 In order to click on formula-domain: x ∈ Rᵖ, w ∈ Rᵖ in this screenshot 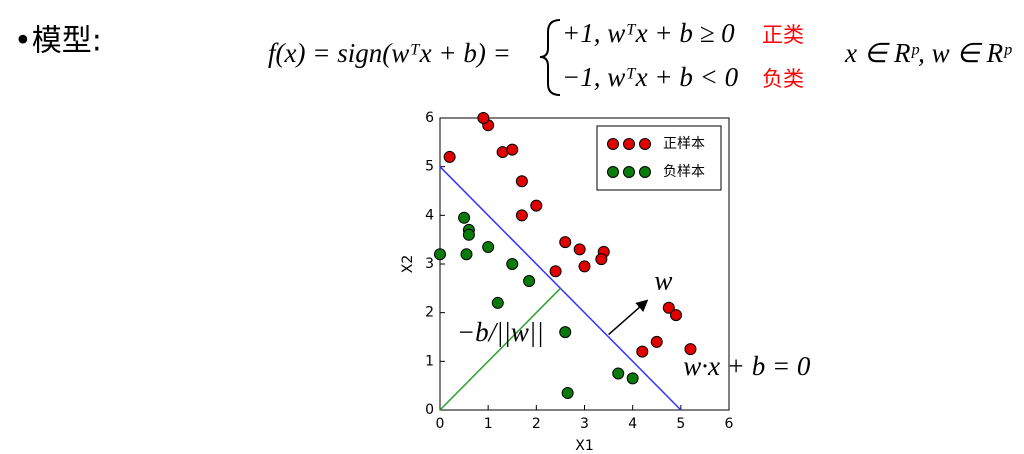, I will do `click(928, 53)`.